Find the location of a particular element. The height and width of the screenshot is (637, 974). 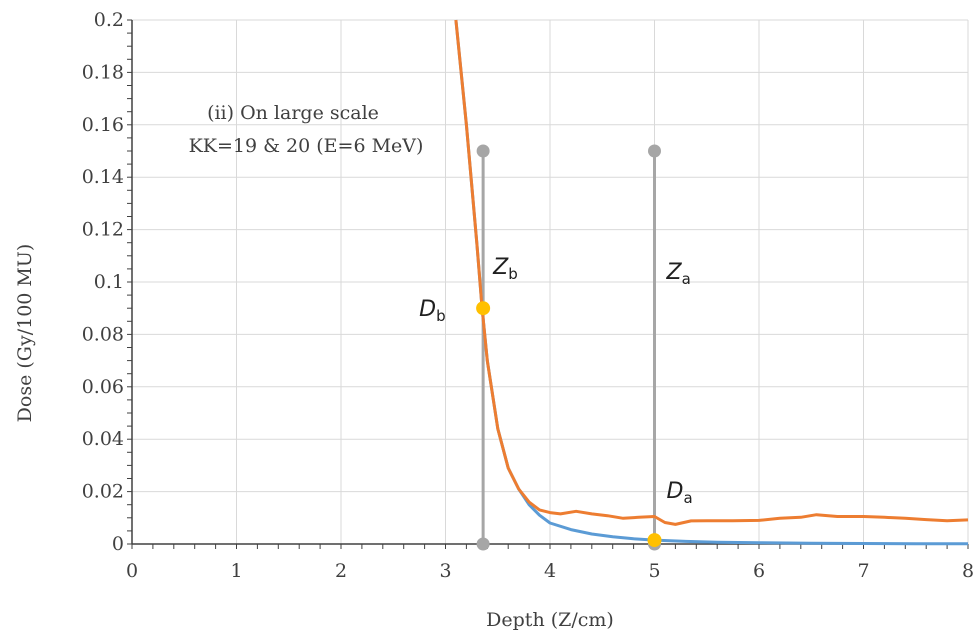

x-tick-label: 6 is located at coordinates (759, 571).